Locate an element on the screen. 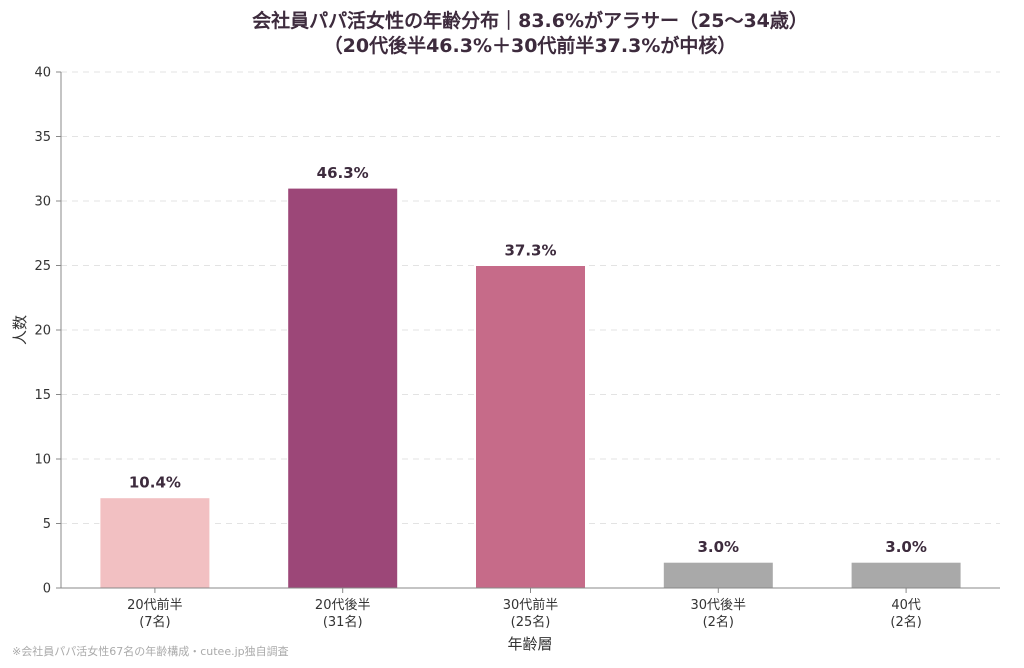 The image size is (1024, 668). x-axis-title: 年齢層 is located at coordinates (529, 644).